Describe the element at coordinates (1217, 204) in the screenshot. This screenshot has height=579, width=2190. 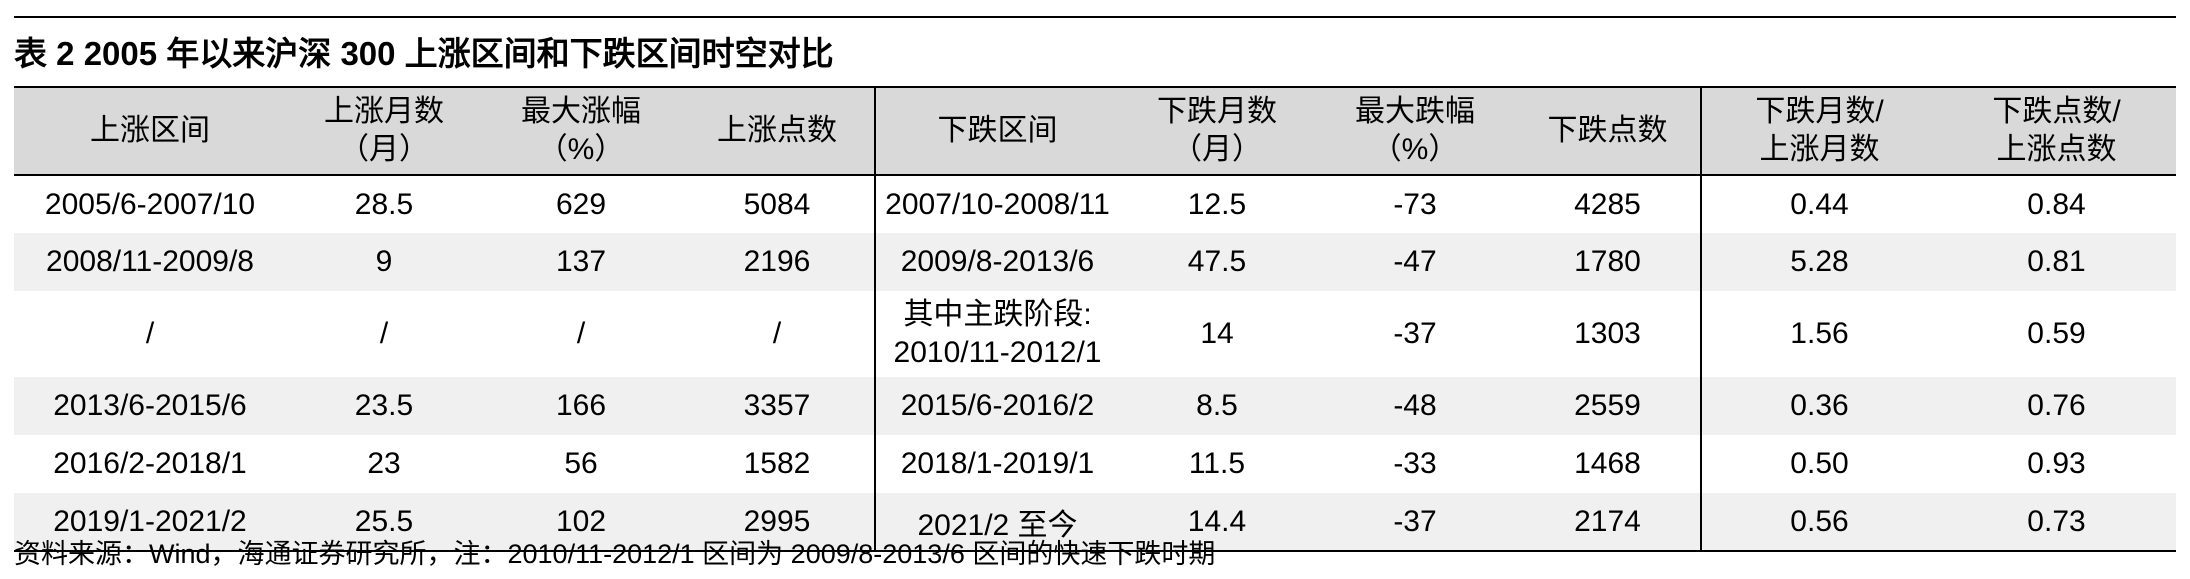
I see `cell-down-months: 12.5` at that location.